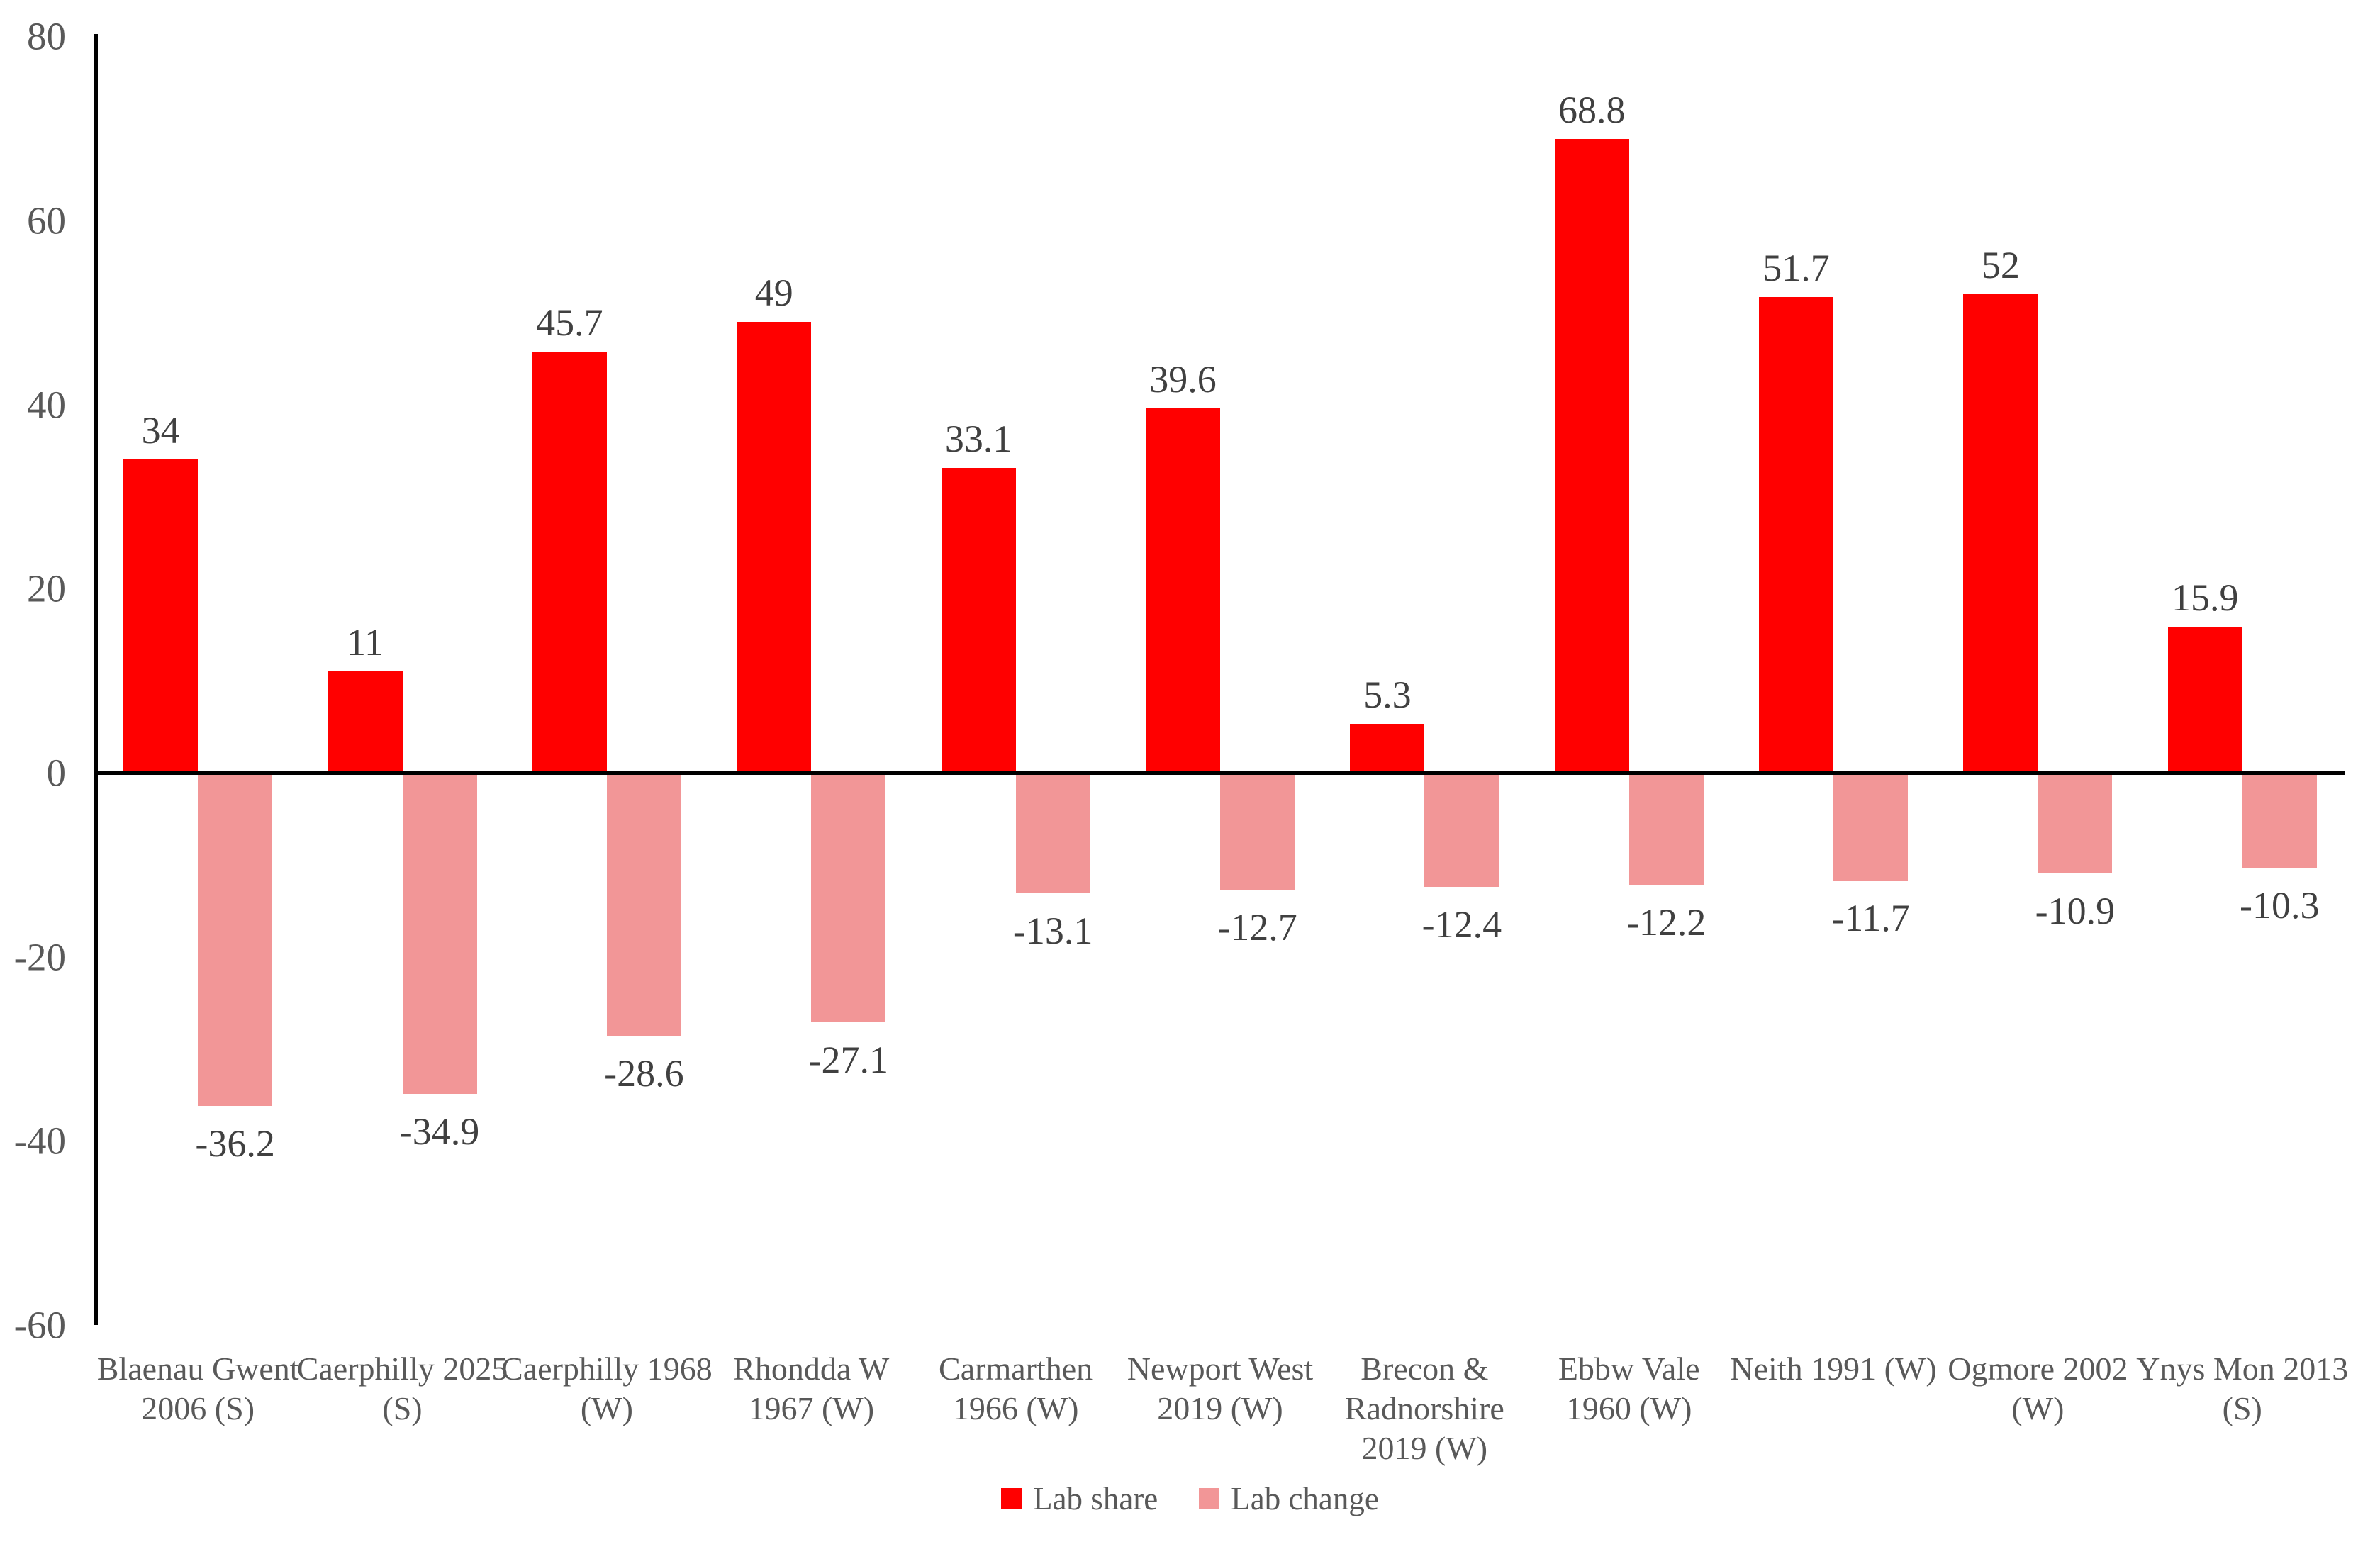 This screenshot has width=2380, height=1554. I want to click on category-label-line: Caerphilly 2025, so click(402, 1369).